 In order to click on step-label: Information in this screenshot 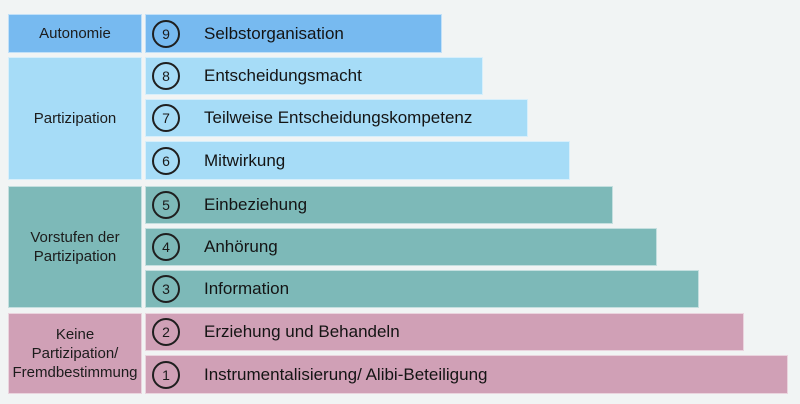, I will do `click(247, 288)`.